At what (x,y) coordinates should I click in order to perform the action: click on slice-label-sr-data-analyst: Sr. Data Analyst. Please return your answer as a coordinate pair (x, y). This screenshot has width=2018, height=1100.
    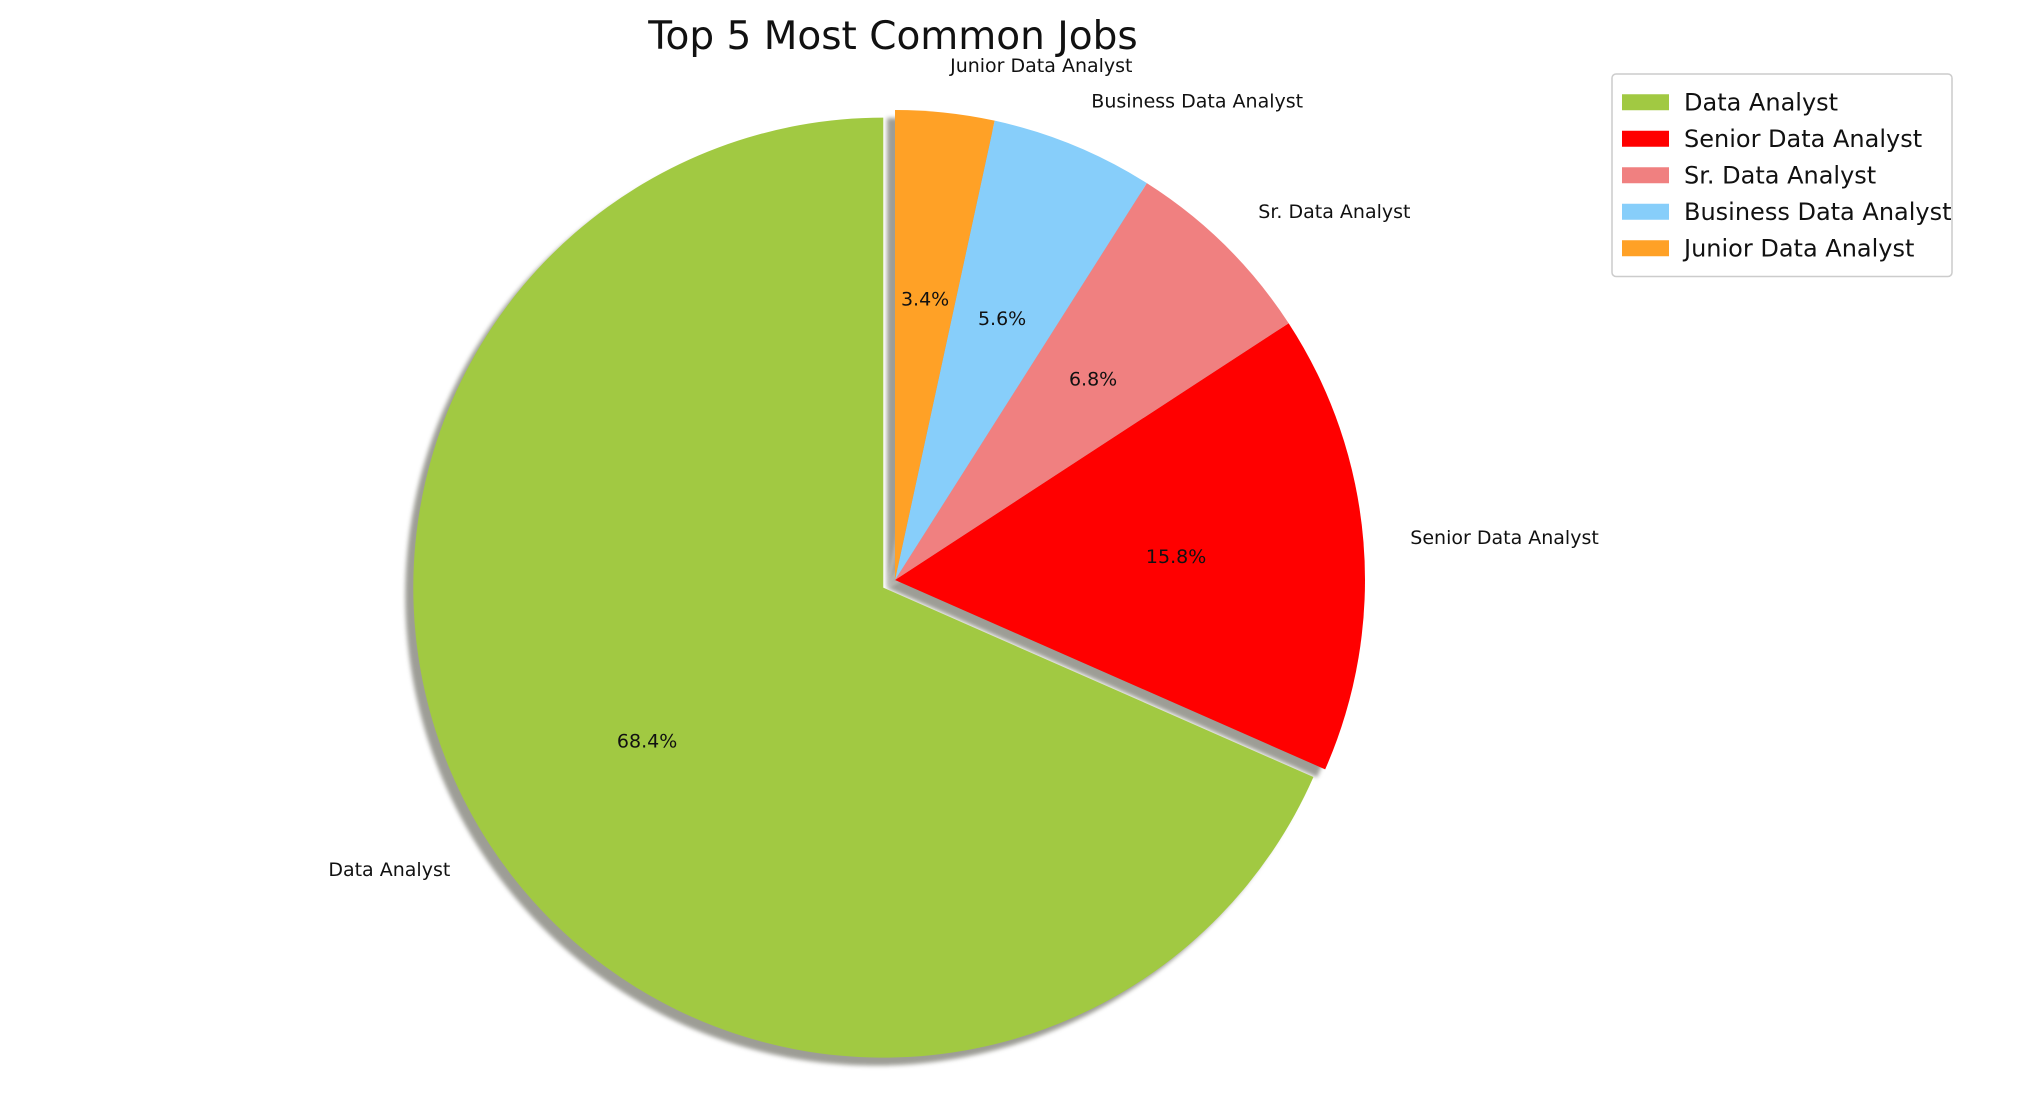
    Looking at the image, I should click on (1334, 212).